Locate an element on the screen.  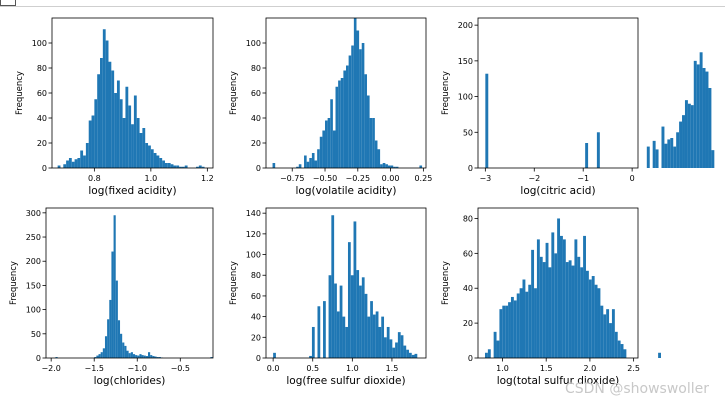
x-tick-label: −0.50 is located at coordinates (325, 178).